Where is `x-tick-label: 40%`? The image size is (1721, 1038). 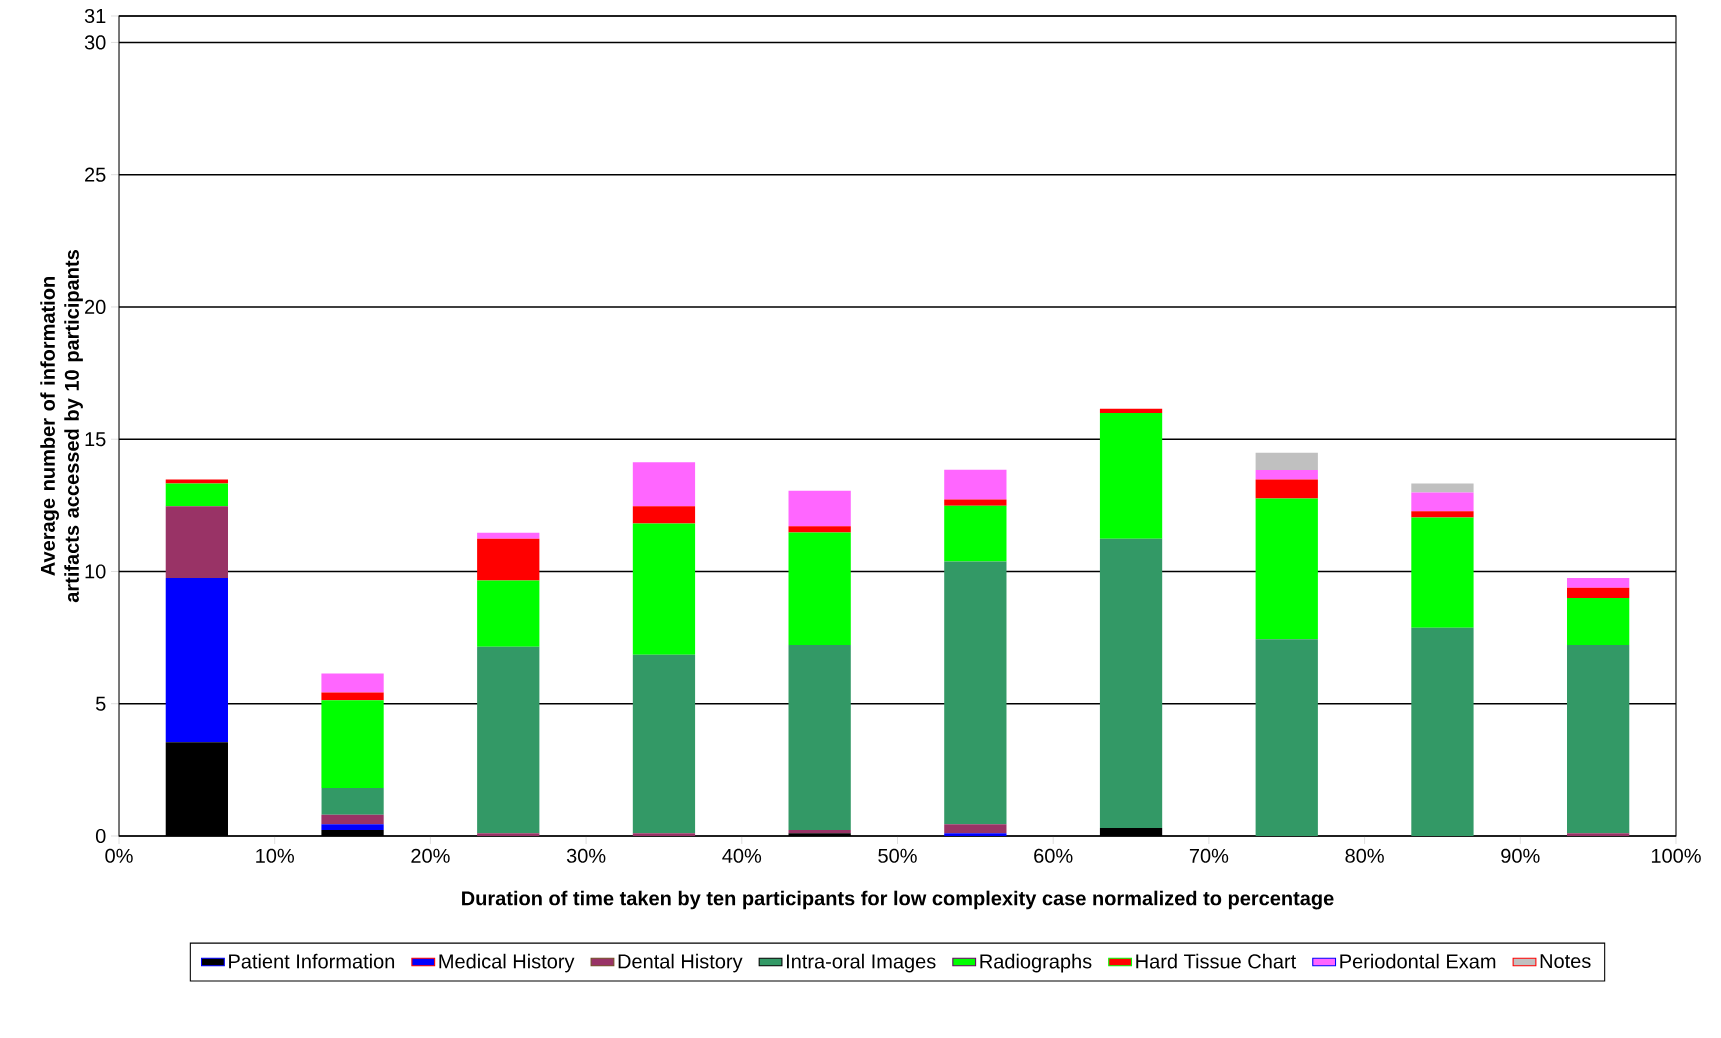 x-tick-label: 40% is located at coordinates (742, 855).